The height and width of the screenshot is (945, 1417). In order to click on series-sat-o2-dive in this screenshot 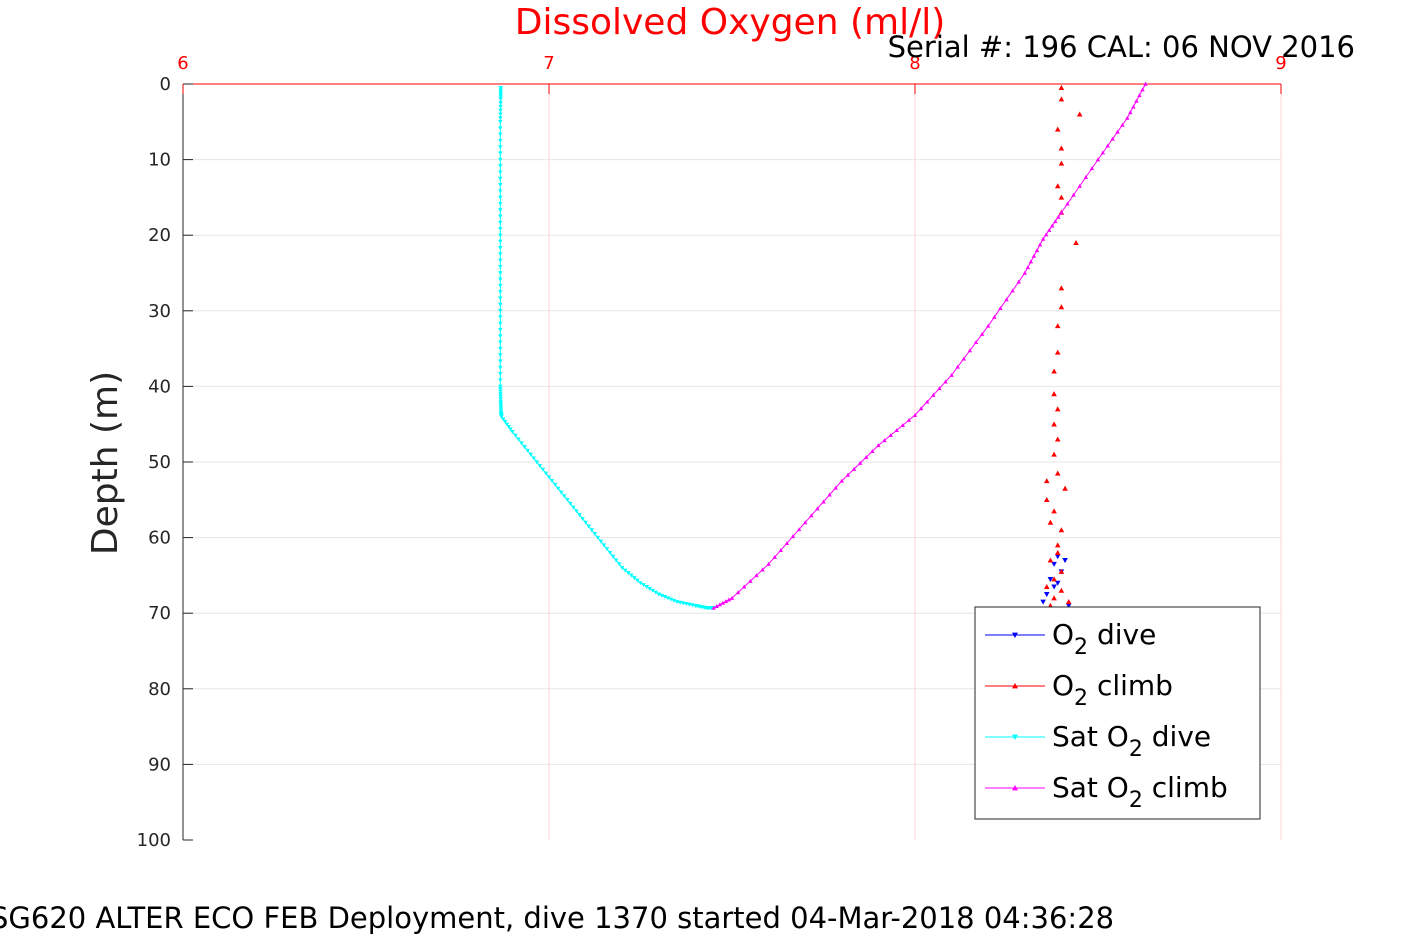, I will do `click(607, 348)`.